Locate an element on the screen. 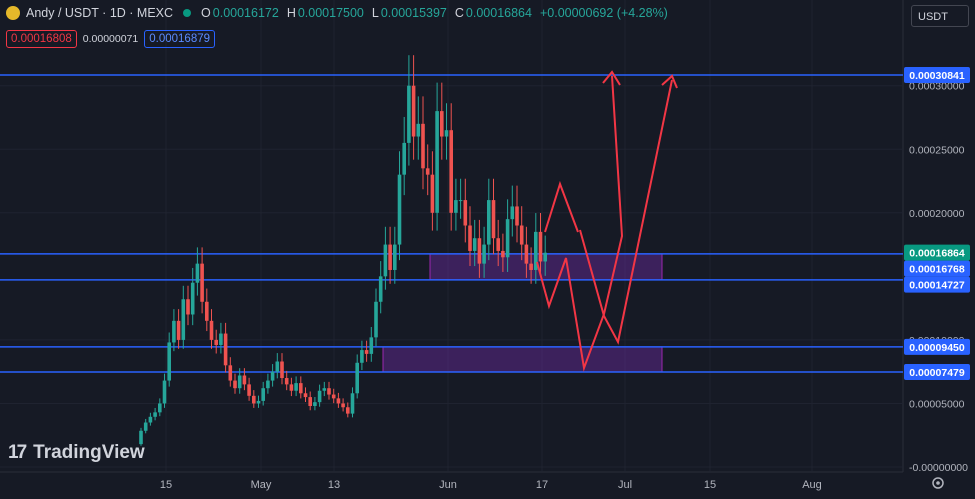  tradingview-logo: 17 TradingView is located at coordinates (76, 453).